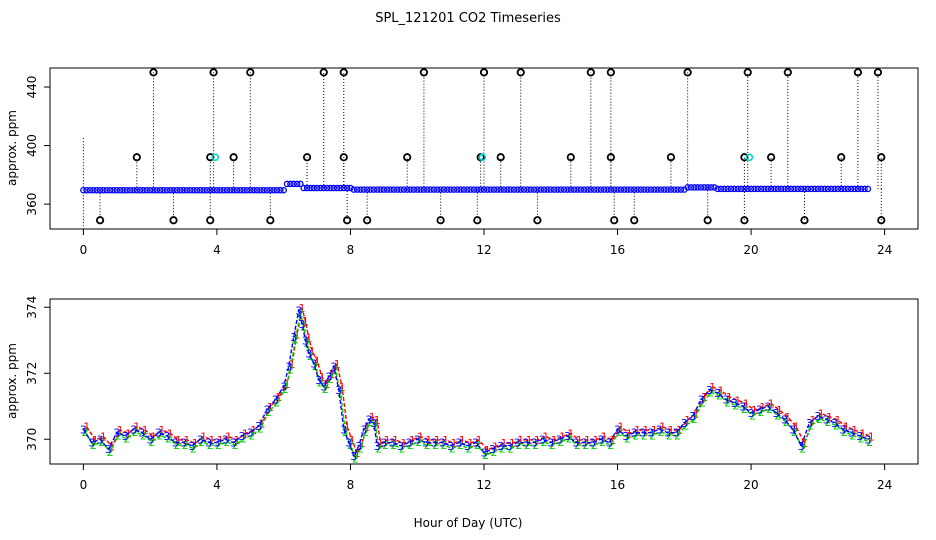  What do you see at coordinates (217, 485) in the screenshot?
I see `x-tick-label: 4` at bounding box center [217, 485].